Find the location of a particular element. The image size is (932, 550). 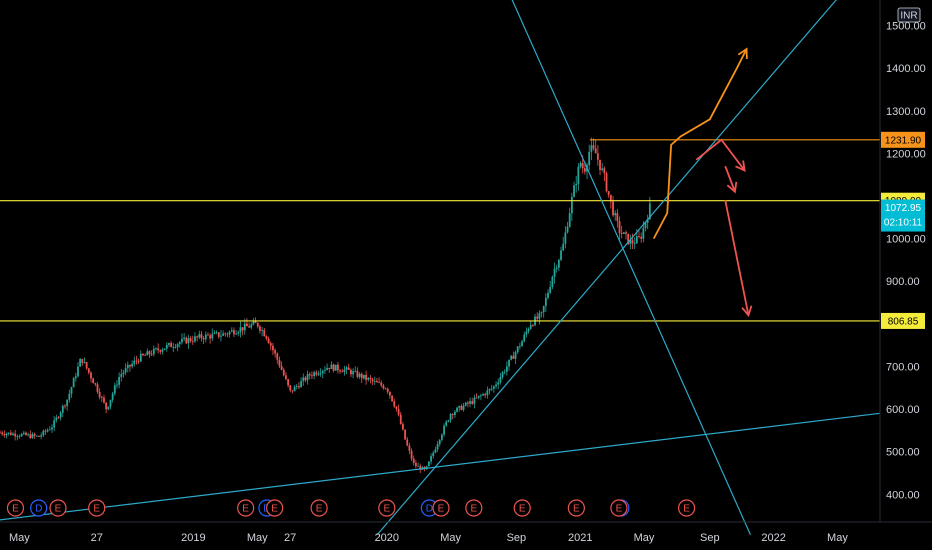

arrow-head is located at coordinates (742, 53).